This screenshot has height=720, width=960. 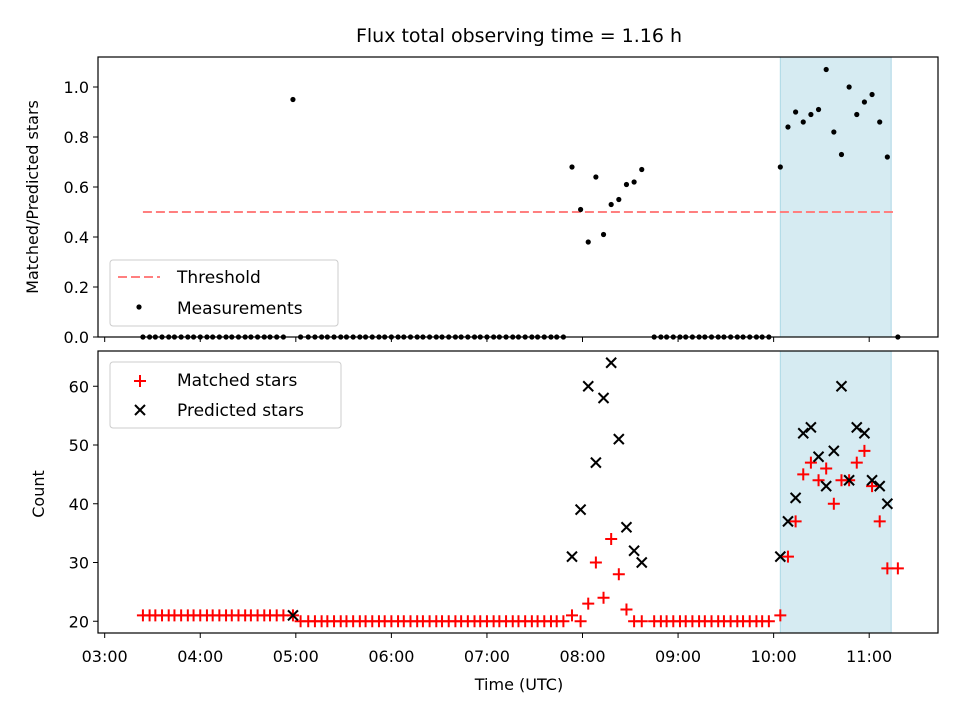 What do you see at coordinates (869, 656) in the screenshot?
I see `x-tick-label: 11:00` at bounding box center [869, 656].